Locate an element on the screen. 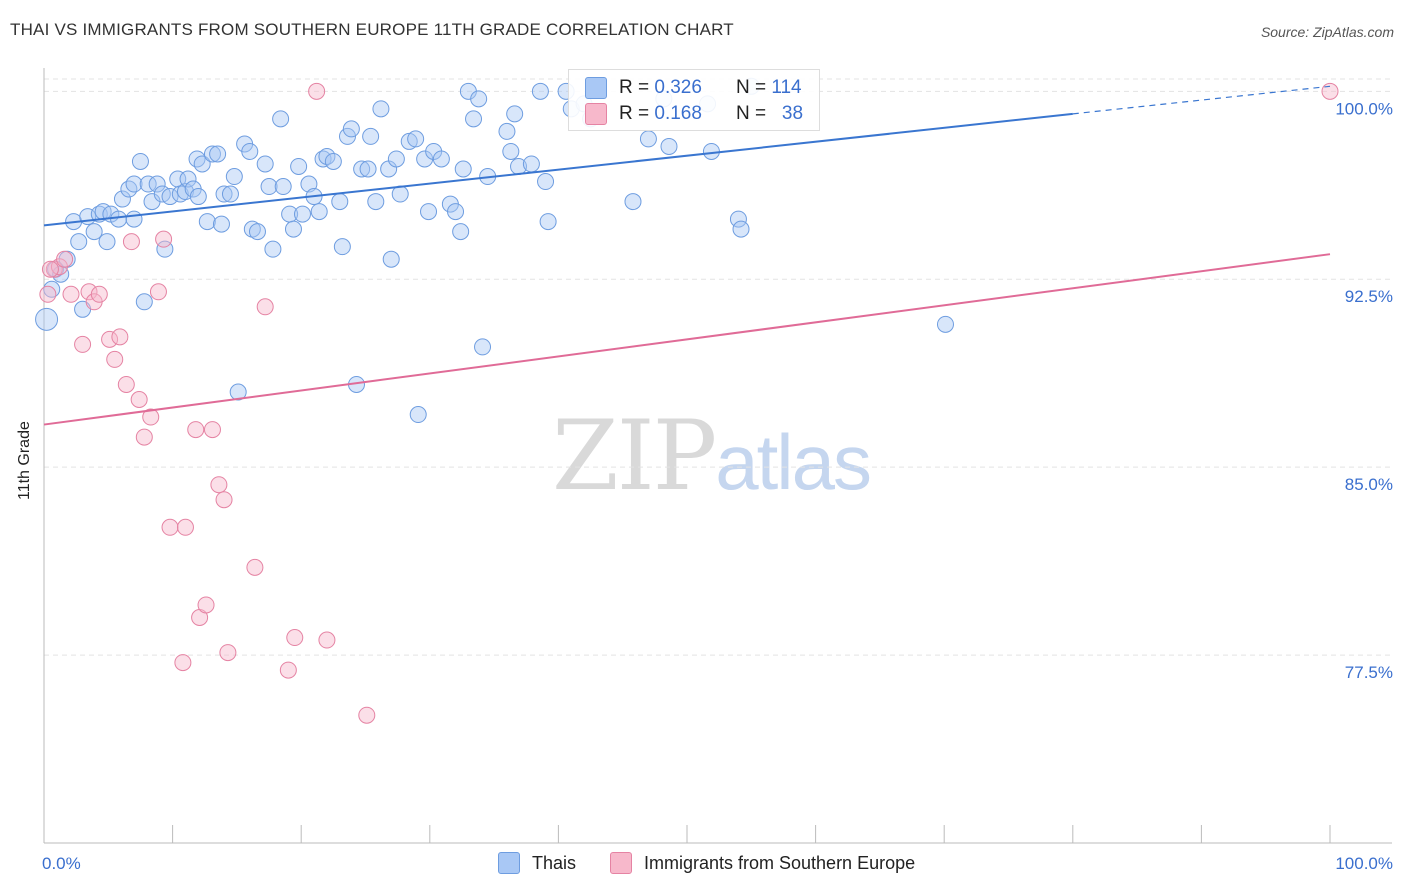  legend-label-southern-europe: Immigrants from Southern Europe is located at coordinates (780, 862).